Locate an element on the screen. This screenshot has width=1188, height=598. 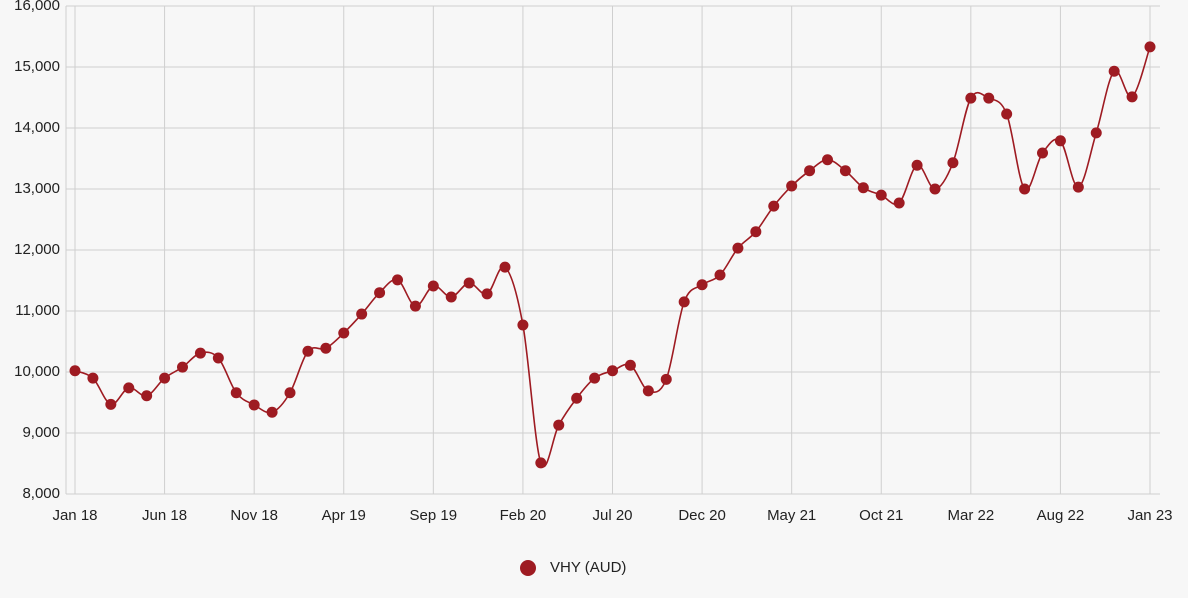
y-tick-label: 15,000 is located at coordinates (37, 66).